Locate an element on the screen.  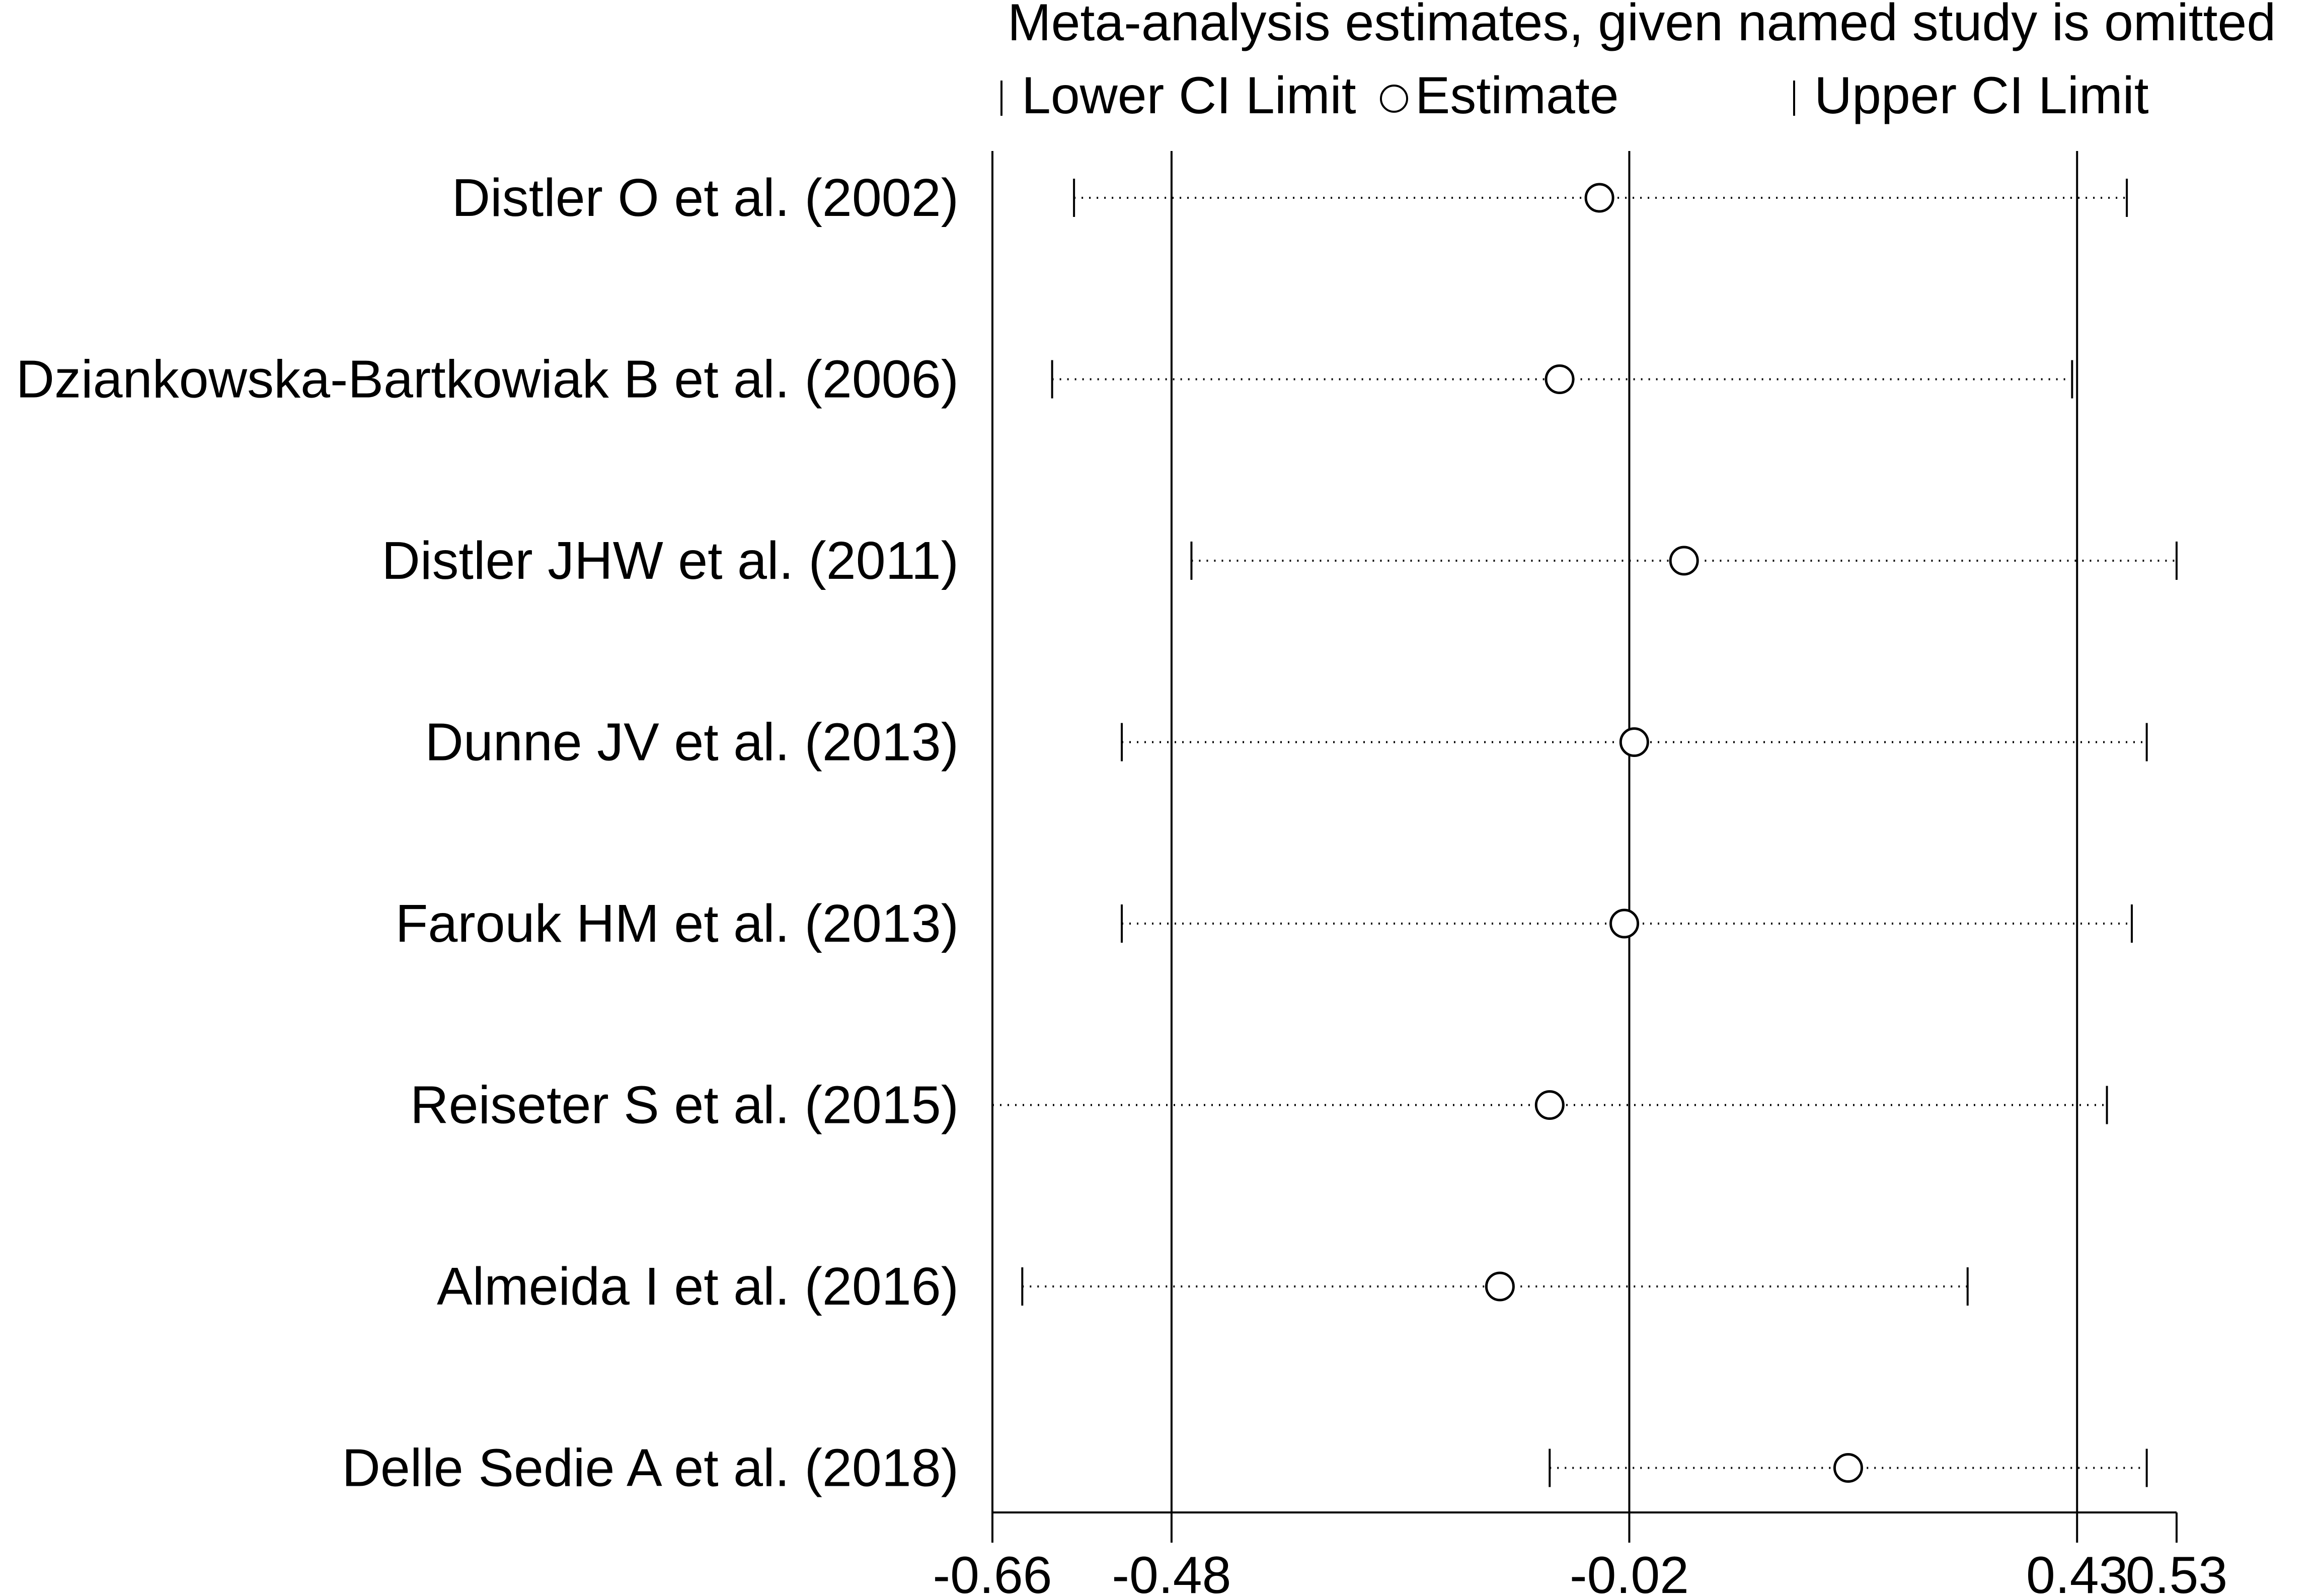
study-row: Delle Sedie A et al. (2018) is located at coordinates (1245, 1468).